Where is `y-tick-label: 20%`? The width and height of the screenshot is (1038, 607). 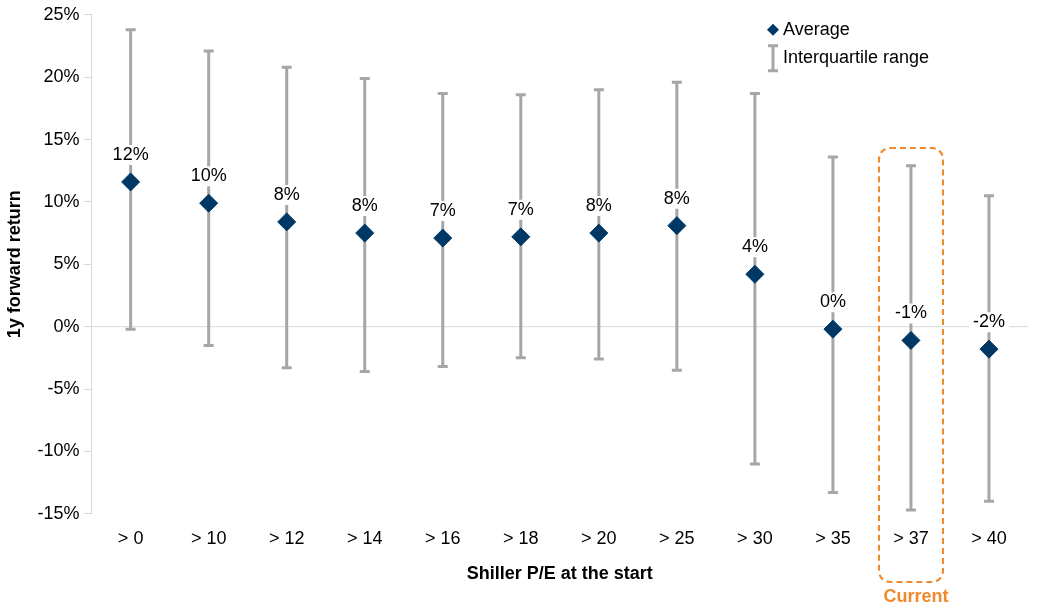
y-tick-label: 20% is located at coordinates (61, 76).